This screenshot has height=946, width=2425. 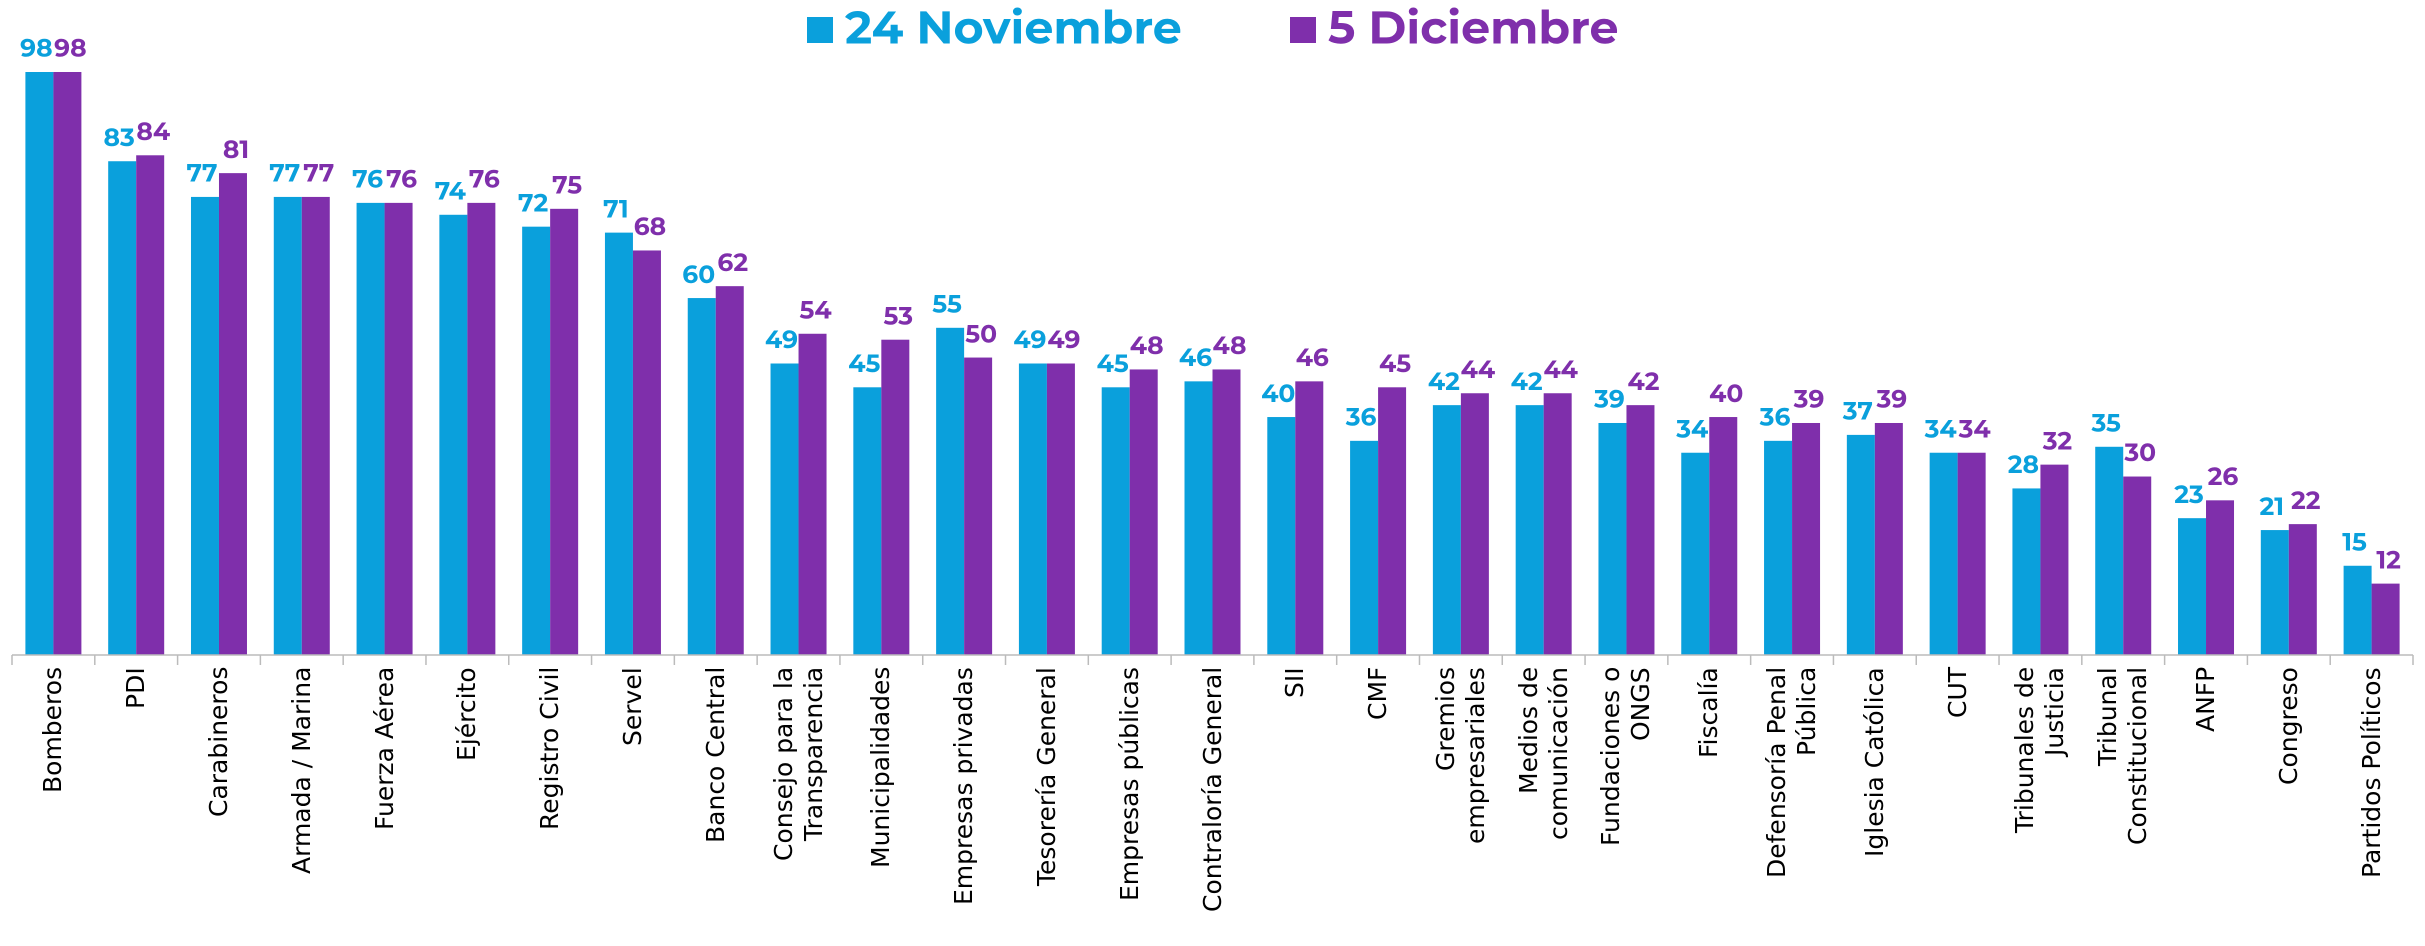 What do you see at coordinates (1792, 773) in the screenshot?
I see `x-tick-label: Defensoría Penal Pública` at bounding box center [1792, 773].